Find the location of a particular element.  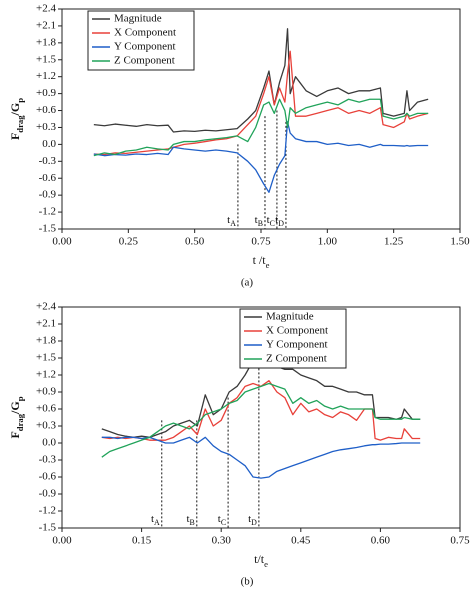

y-tick-label: +2.4 is located at coordinates (46, 9).